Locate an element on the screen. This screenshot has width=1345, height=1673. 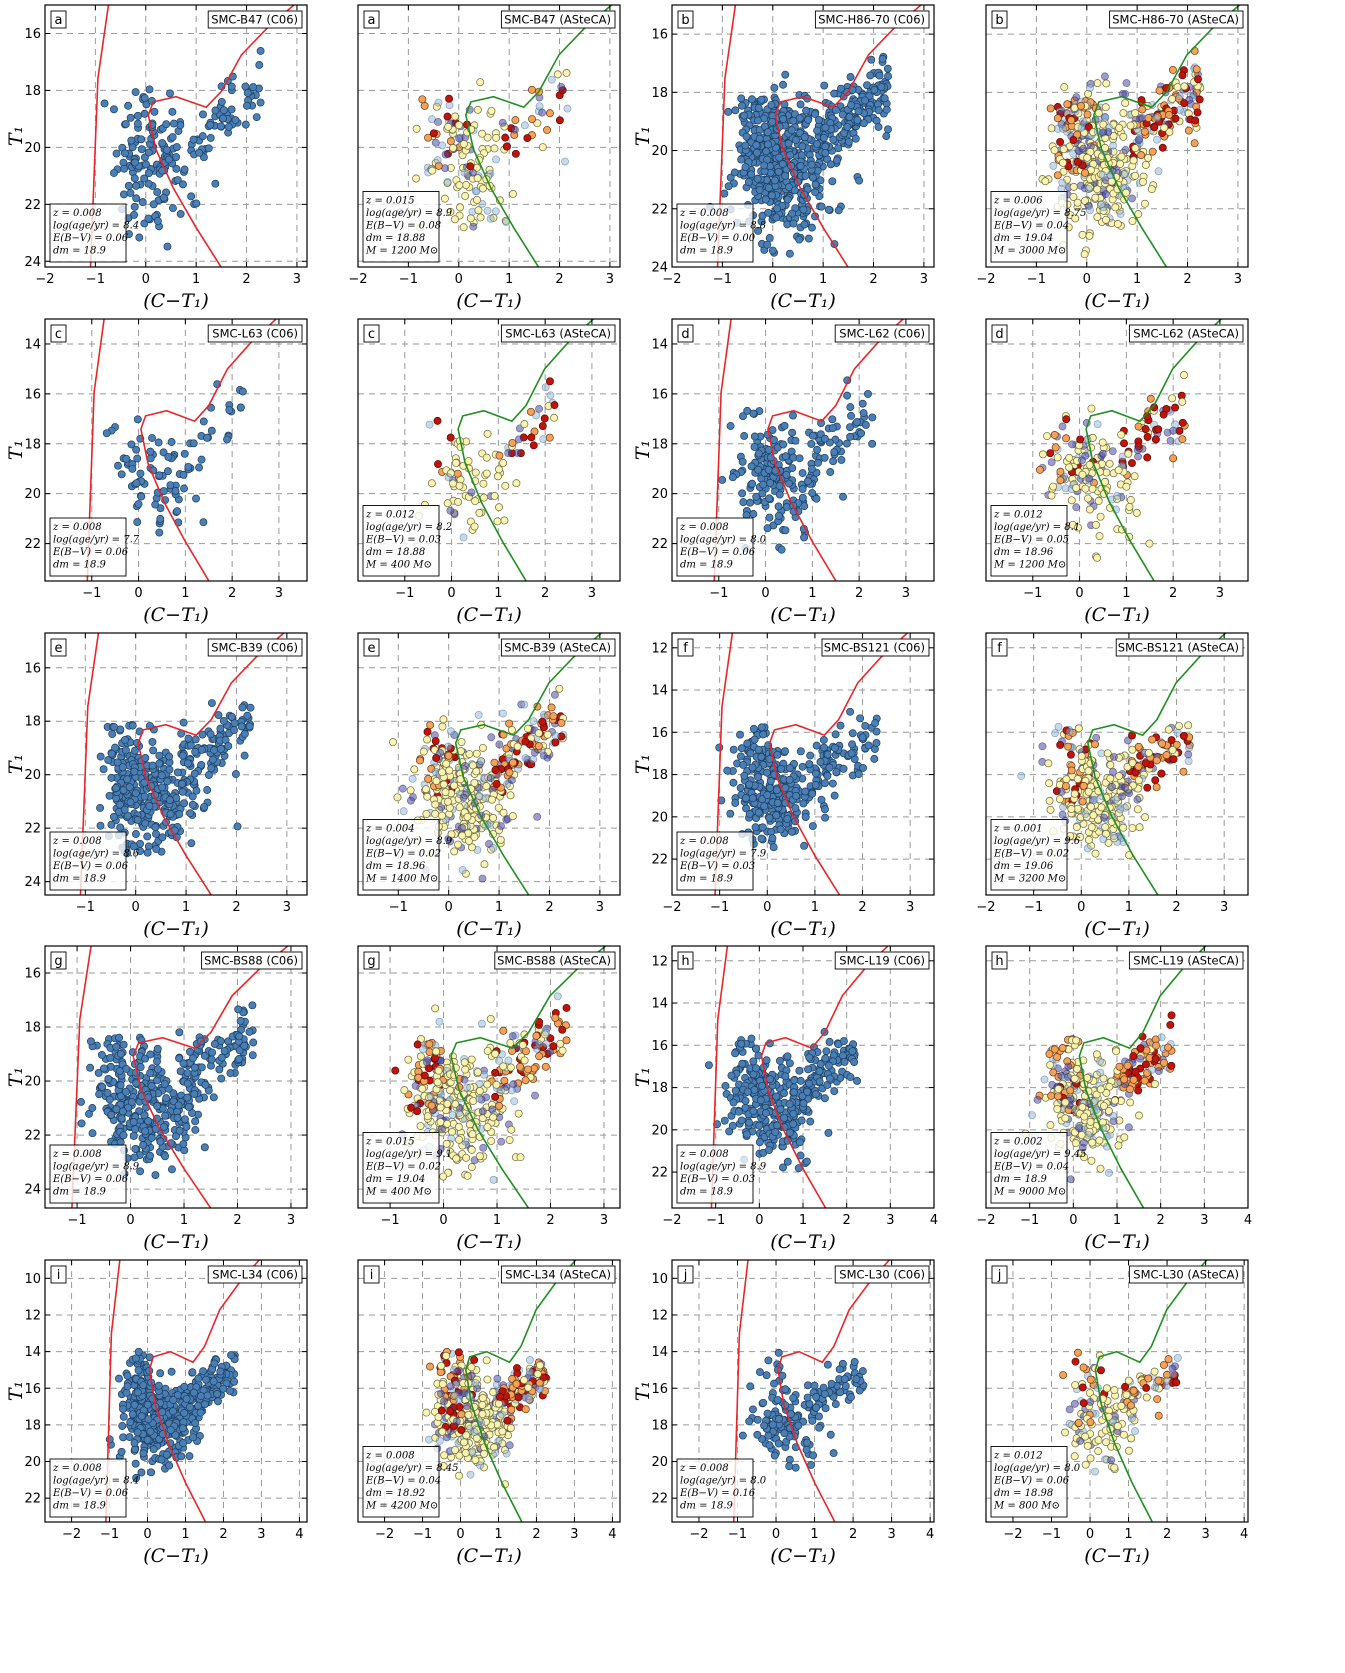
y-axis-label: T₁ is located at coordinates (16, 450).